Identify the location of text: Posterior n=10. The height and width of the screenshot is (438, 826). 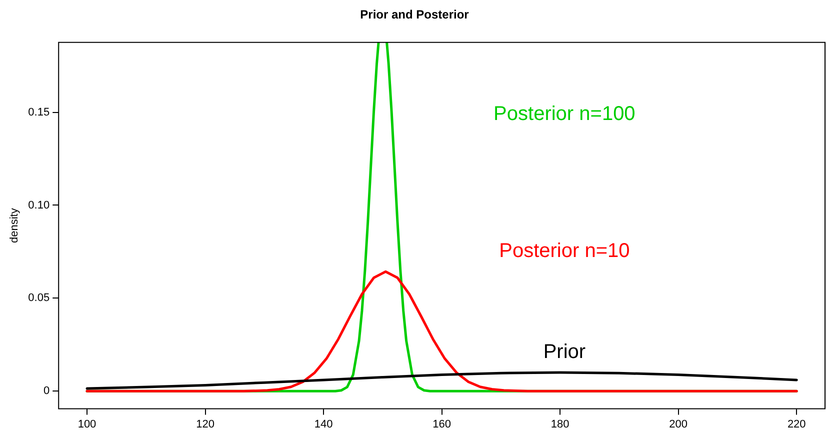
(564, 251).